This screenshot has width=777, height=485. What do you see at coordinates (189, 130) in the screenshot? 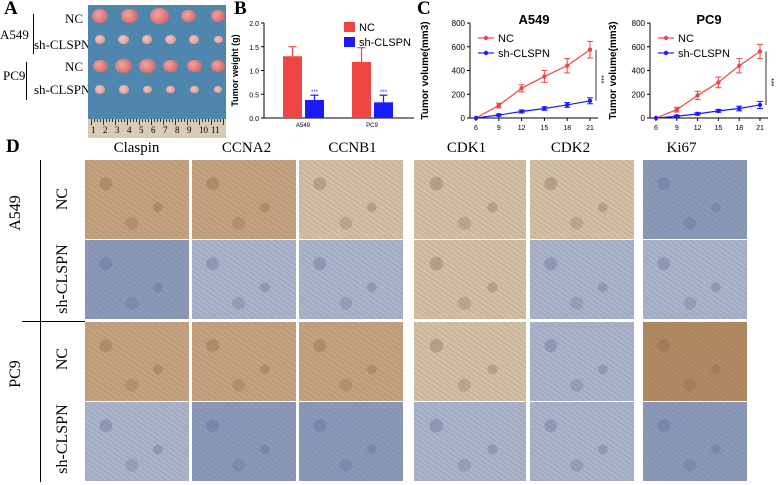
I see `ruler-number: 9` at bounding box center [189, 130].